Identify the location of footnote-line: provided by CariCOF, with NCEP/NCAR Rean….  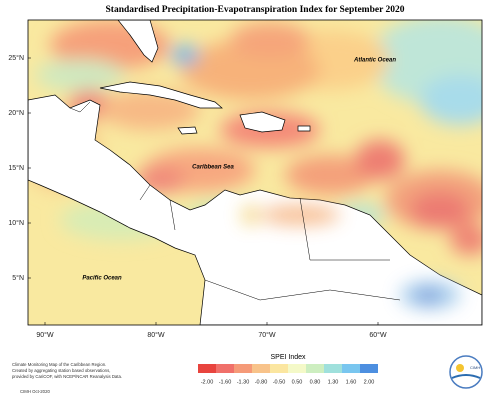
(67, 376).